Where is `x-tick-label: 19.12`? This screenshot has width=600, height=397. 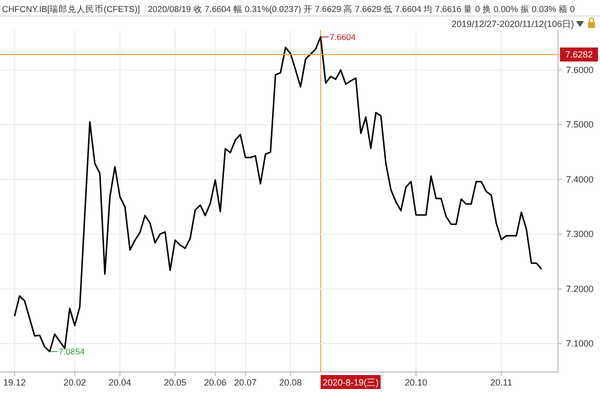
x-tick-label: 19.12 is located at coordinates (14, 383).